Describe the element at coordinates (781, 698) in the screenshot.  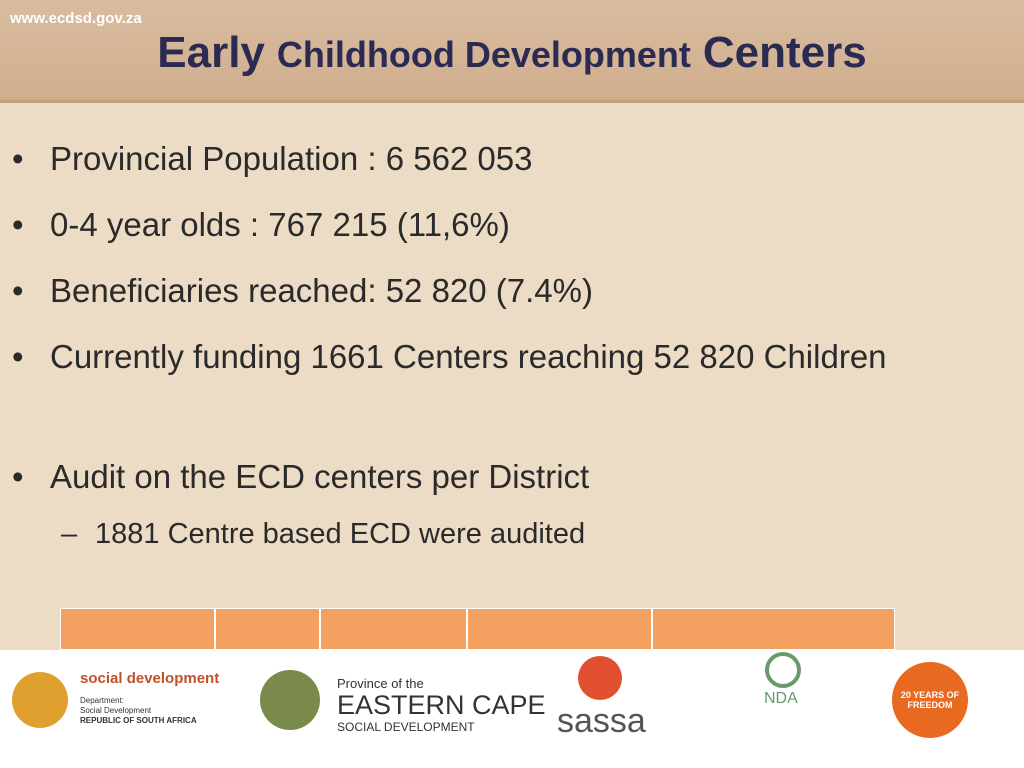
I see `logo-text: NDA` at that location.